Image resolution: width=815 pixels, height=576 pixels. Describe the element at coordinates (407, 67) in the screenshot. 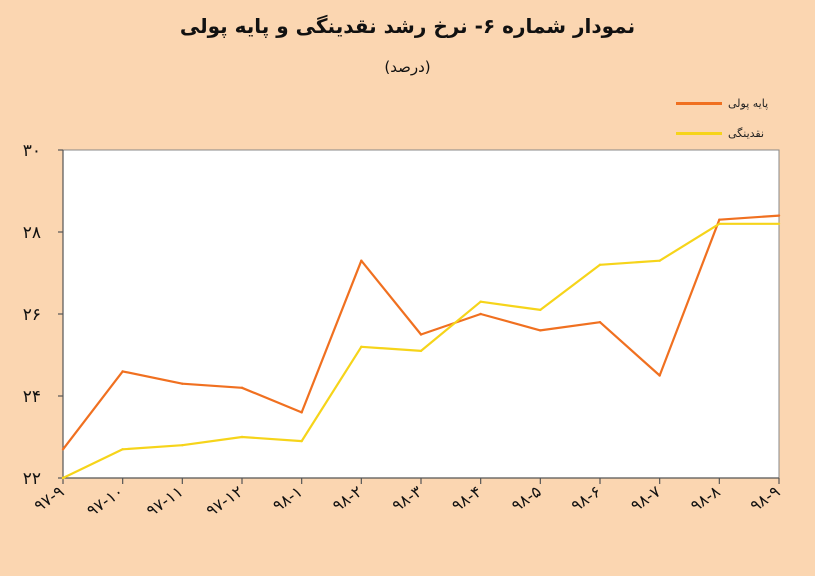

I see `chart-subtitle: (درصد)` at that location.